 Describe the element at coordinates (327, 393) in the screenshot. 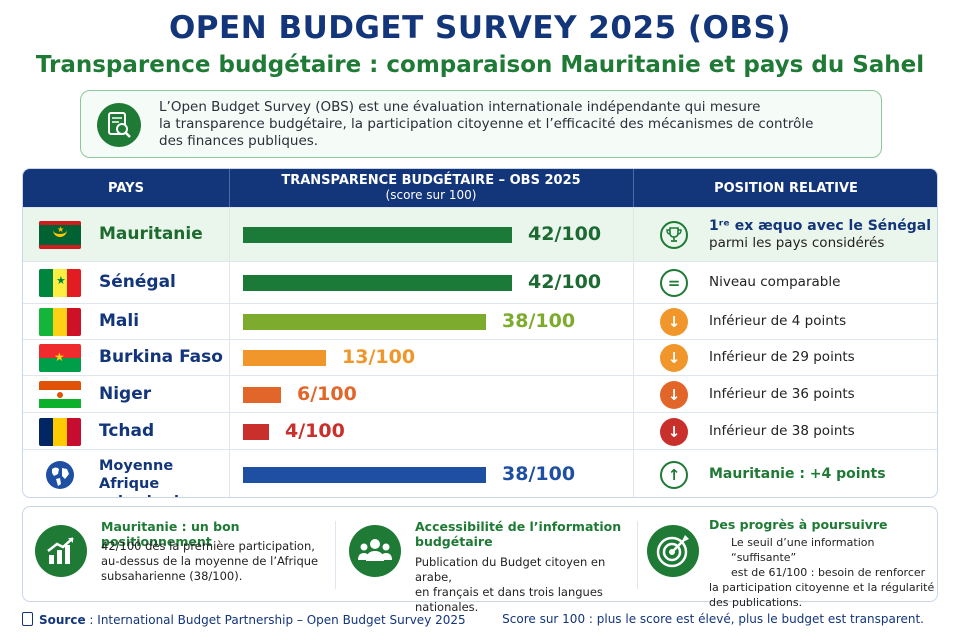

I see `score-label: 6/100` at that location.